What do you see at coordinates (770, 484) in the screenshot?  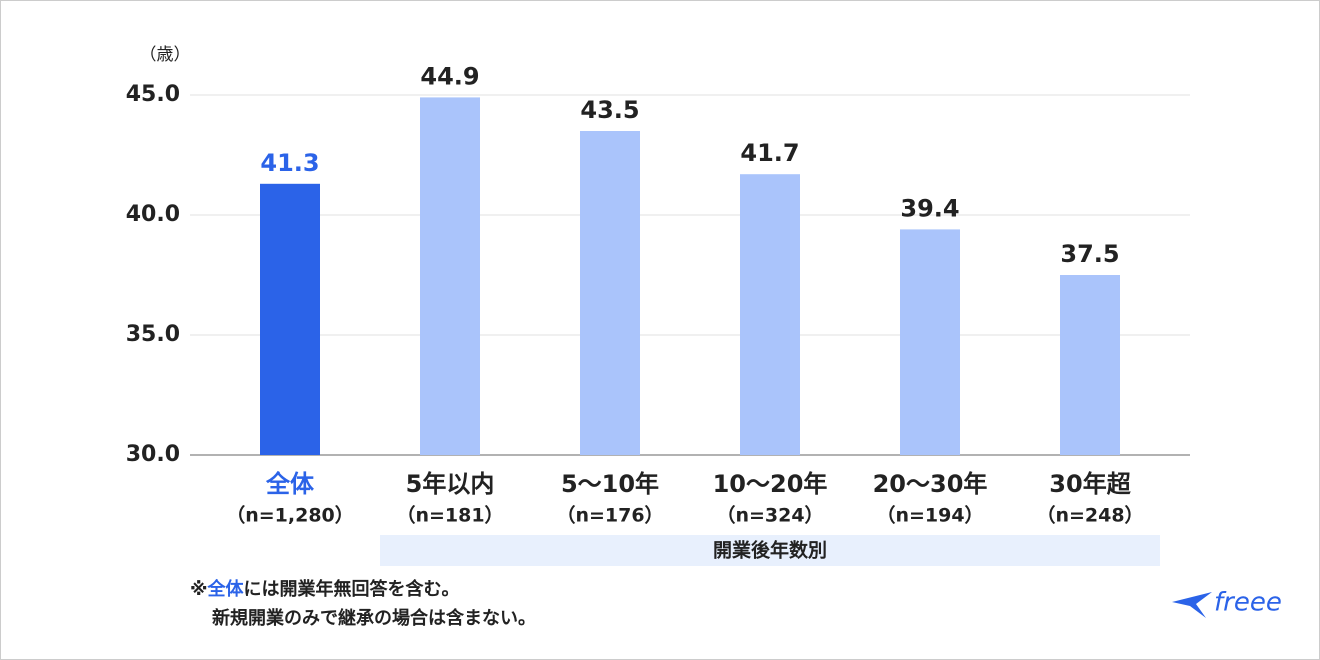 I see `x-tick-label: 10〜20年` at bounding box center [770, 484].